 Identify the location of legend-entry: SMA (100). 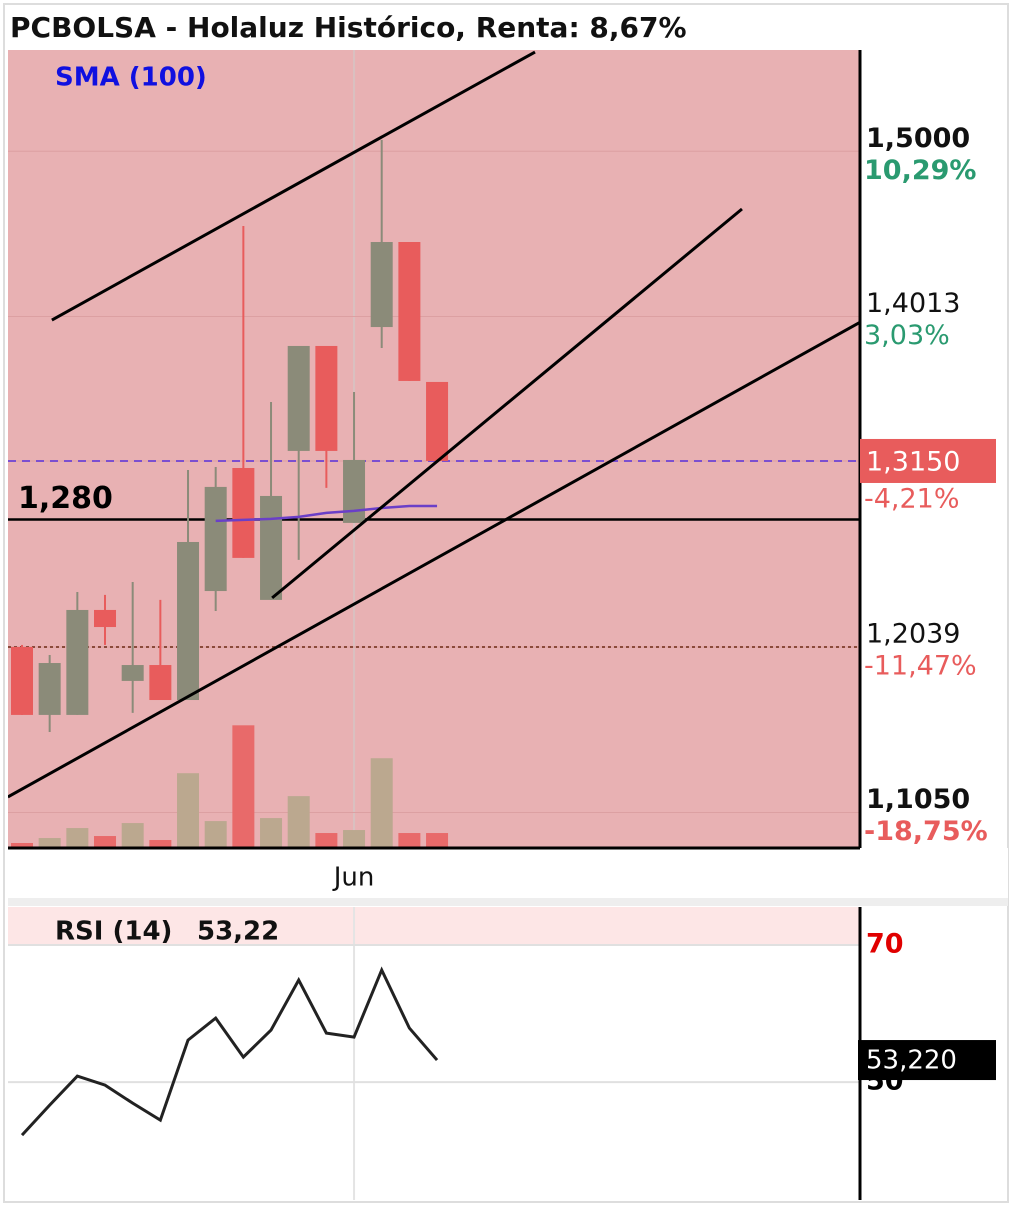
(131, 78).